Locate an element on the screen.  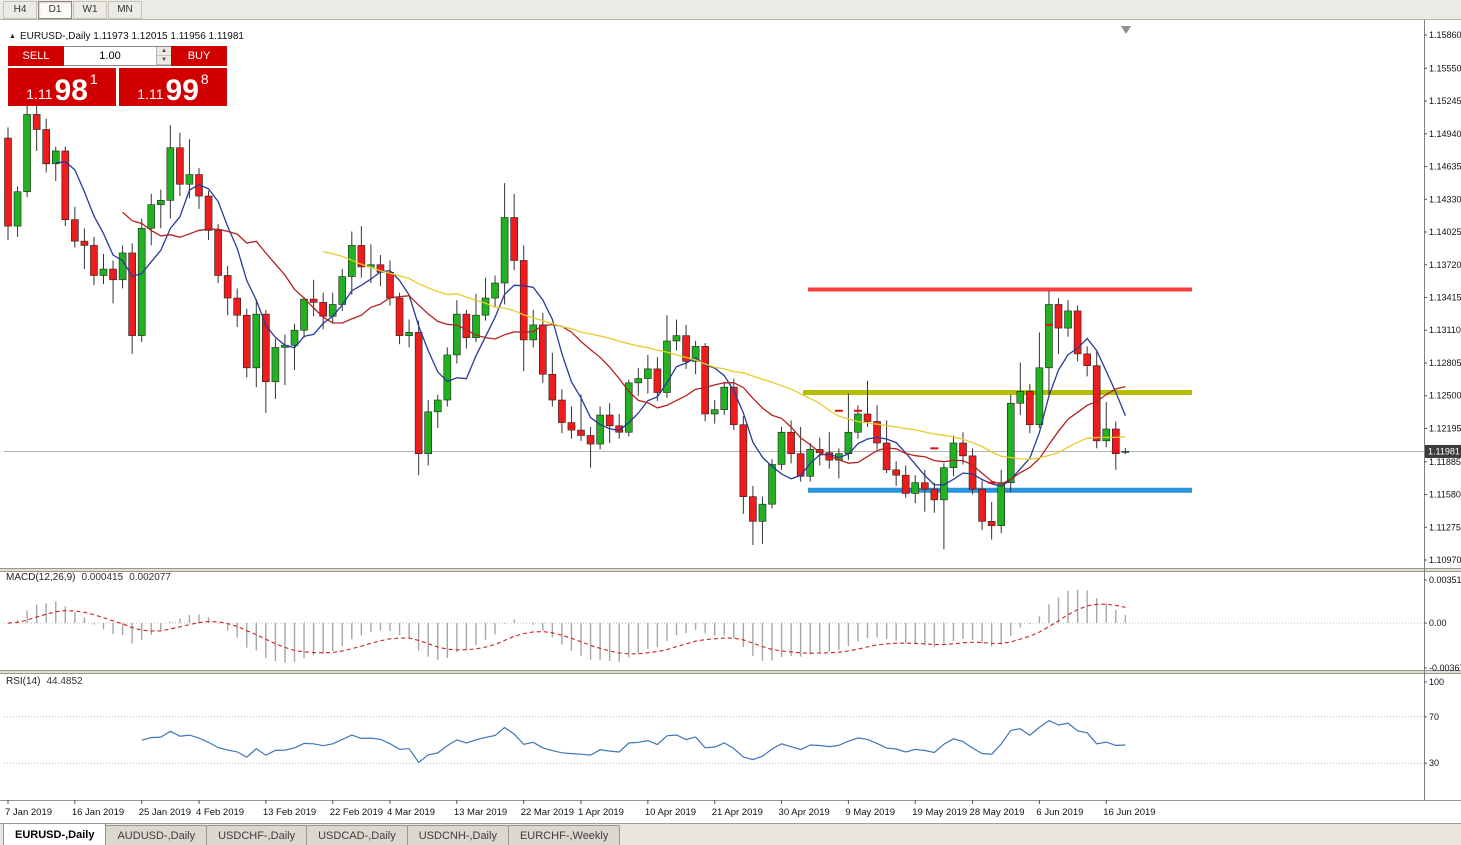
date-label: 22 Feb 2019 is located at coordinates (356, 812).